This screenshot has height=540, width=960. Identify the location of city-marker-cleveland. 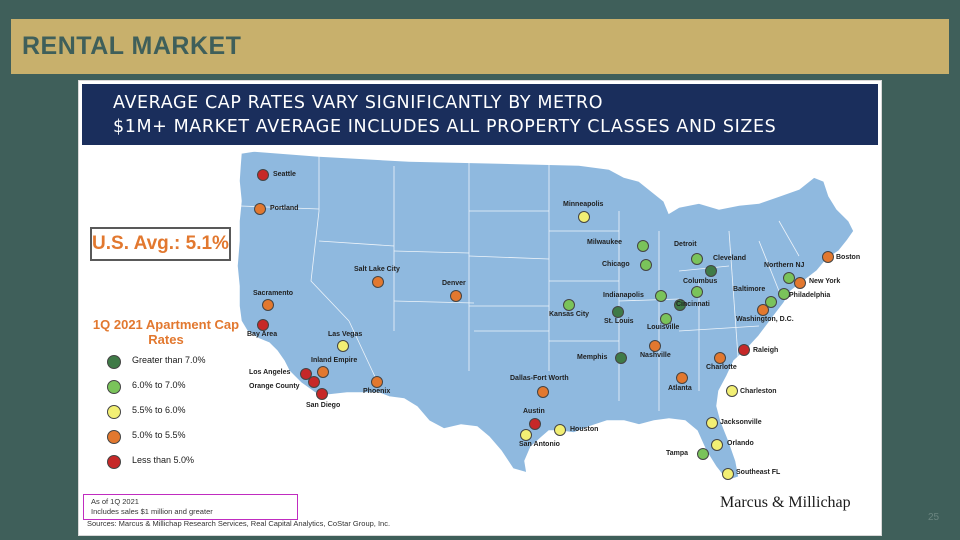
(711, 271).